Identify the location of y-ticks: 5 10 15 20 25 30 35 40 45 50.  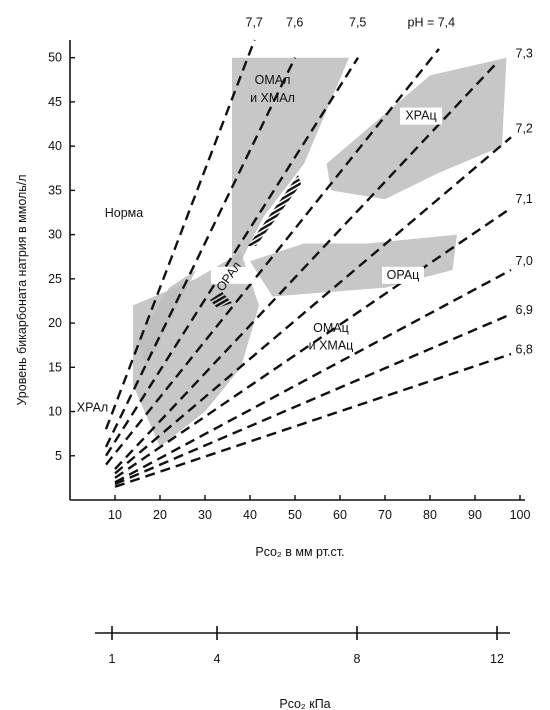
(61, 257).